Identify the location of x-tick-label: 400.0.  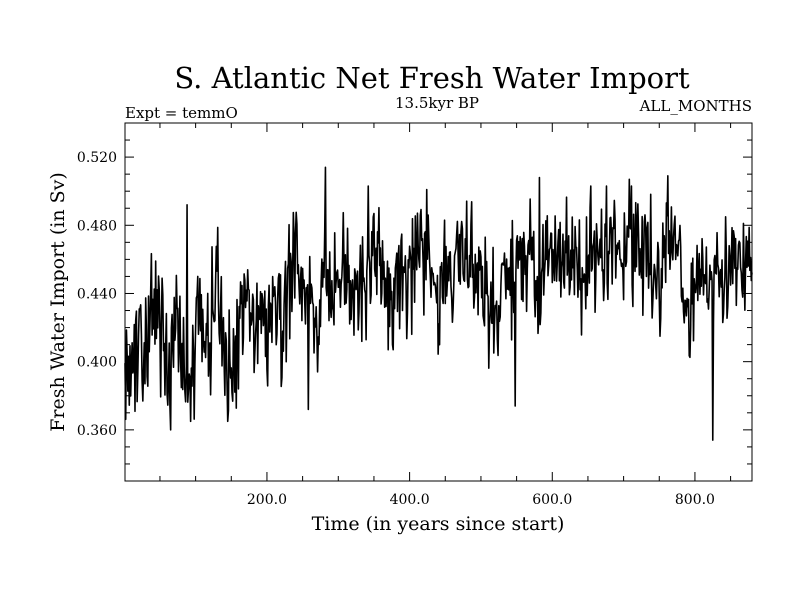
(410, 500).